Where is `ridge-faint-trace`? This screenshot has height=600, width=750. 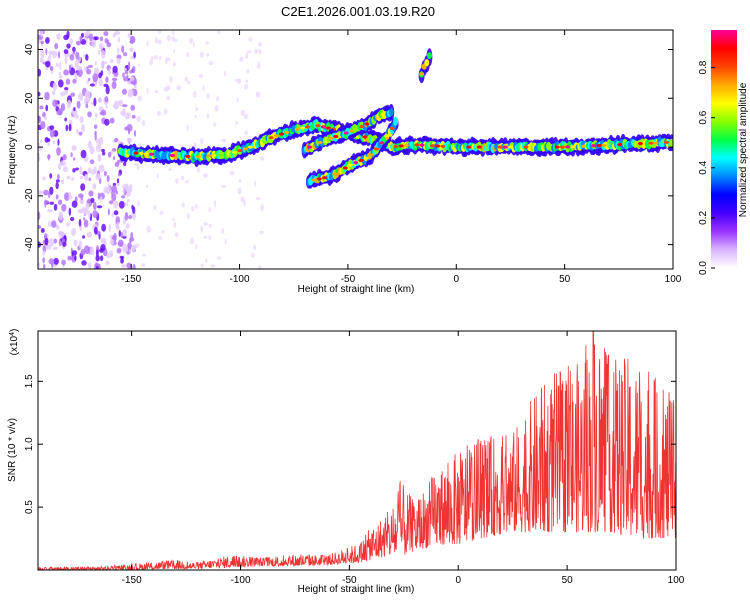
ridge-faint-trace is located at coordinates (425, 66).